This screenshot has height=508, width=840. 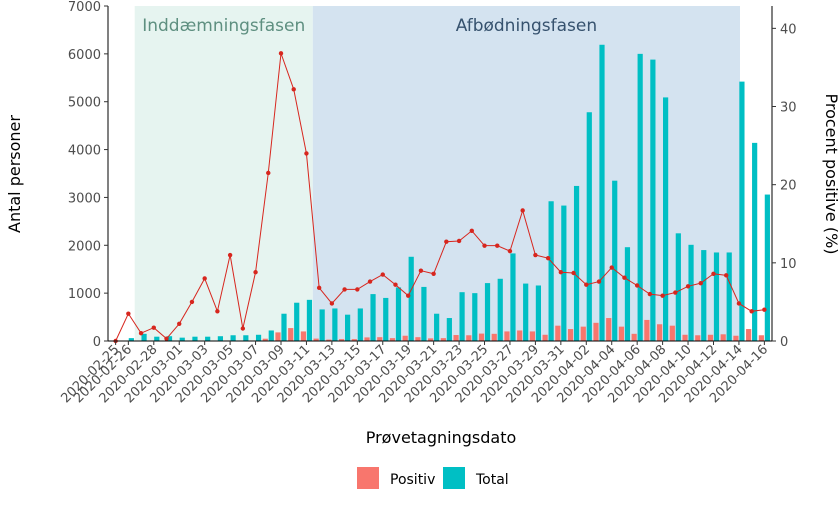 I want to click on y-right-tick-label-40: 40, so click(x=788, y=29).